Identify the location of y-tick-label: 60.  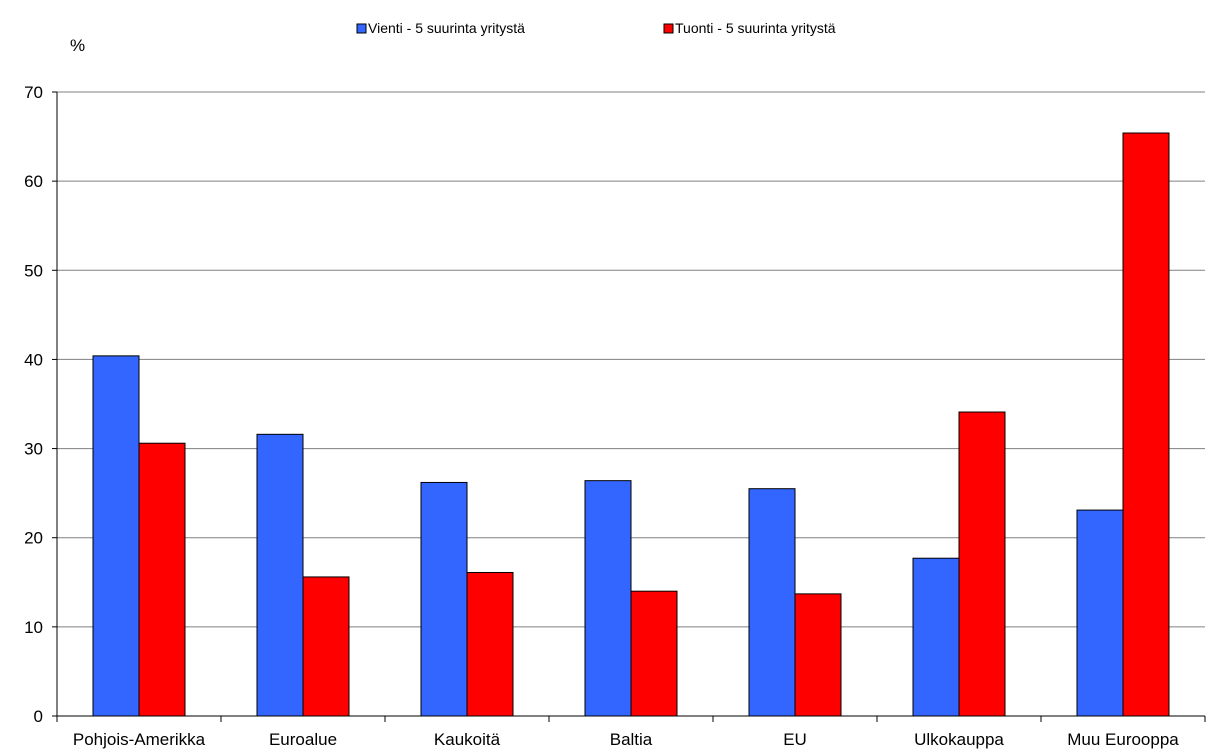
(33, 181).